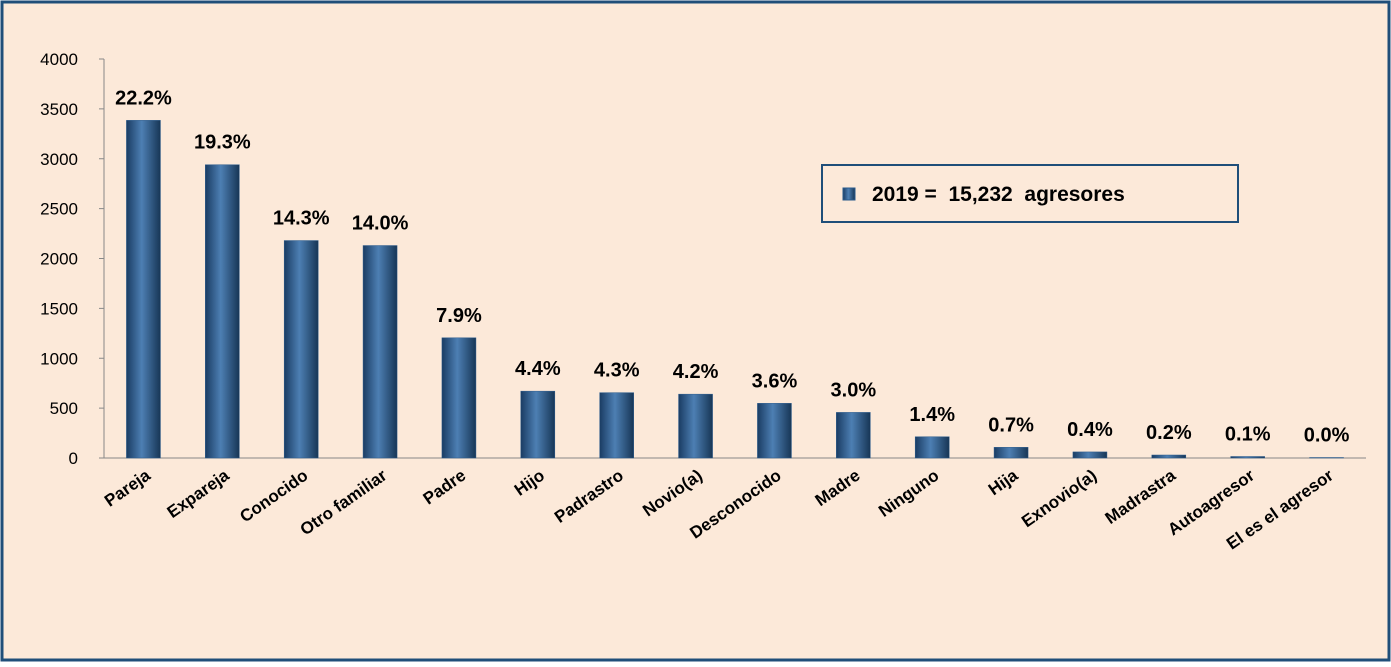 Image resolution: width=1391 pixels, height=667 pixels. What do you see at coordinates (59, 259) in the screenshot?
I see `y-tick-label: 2000` at bounding box center [59, 259].